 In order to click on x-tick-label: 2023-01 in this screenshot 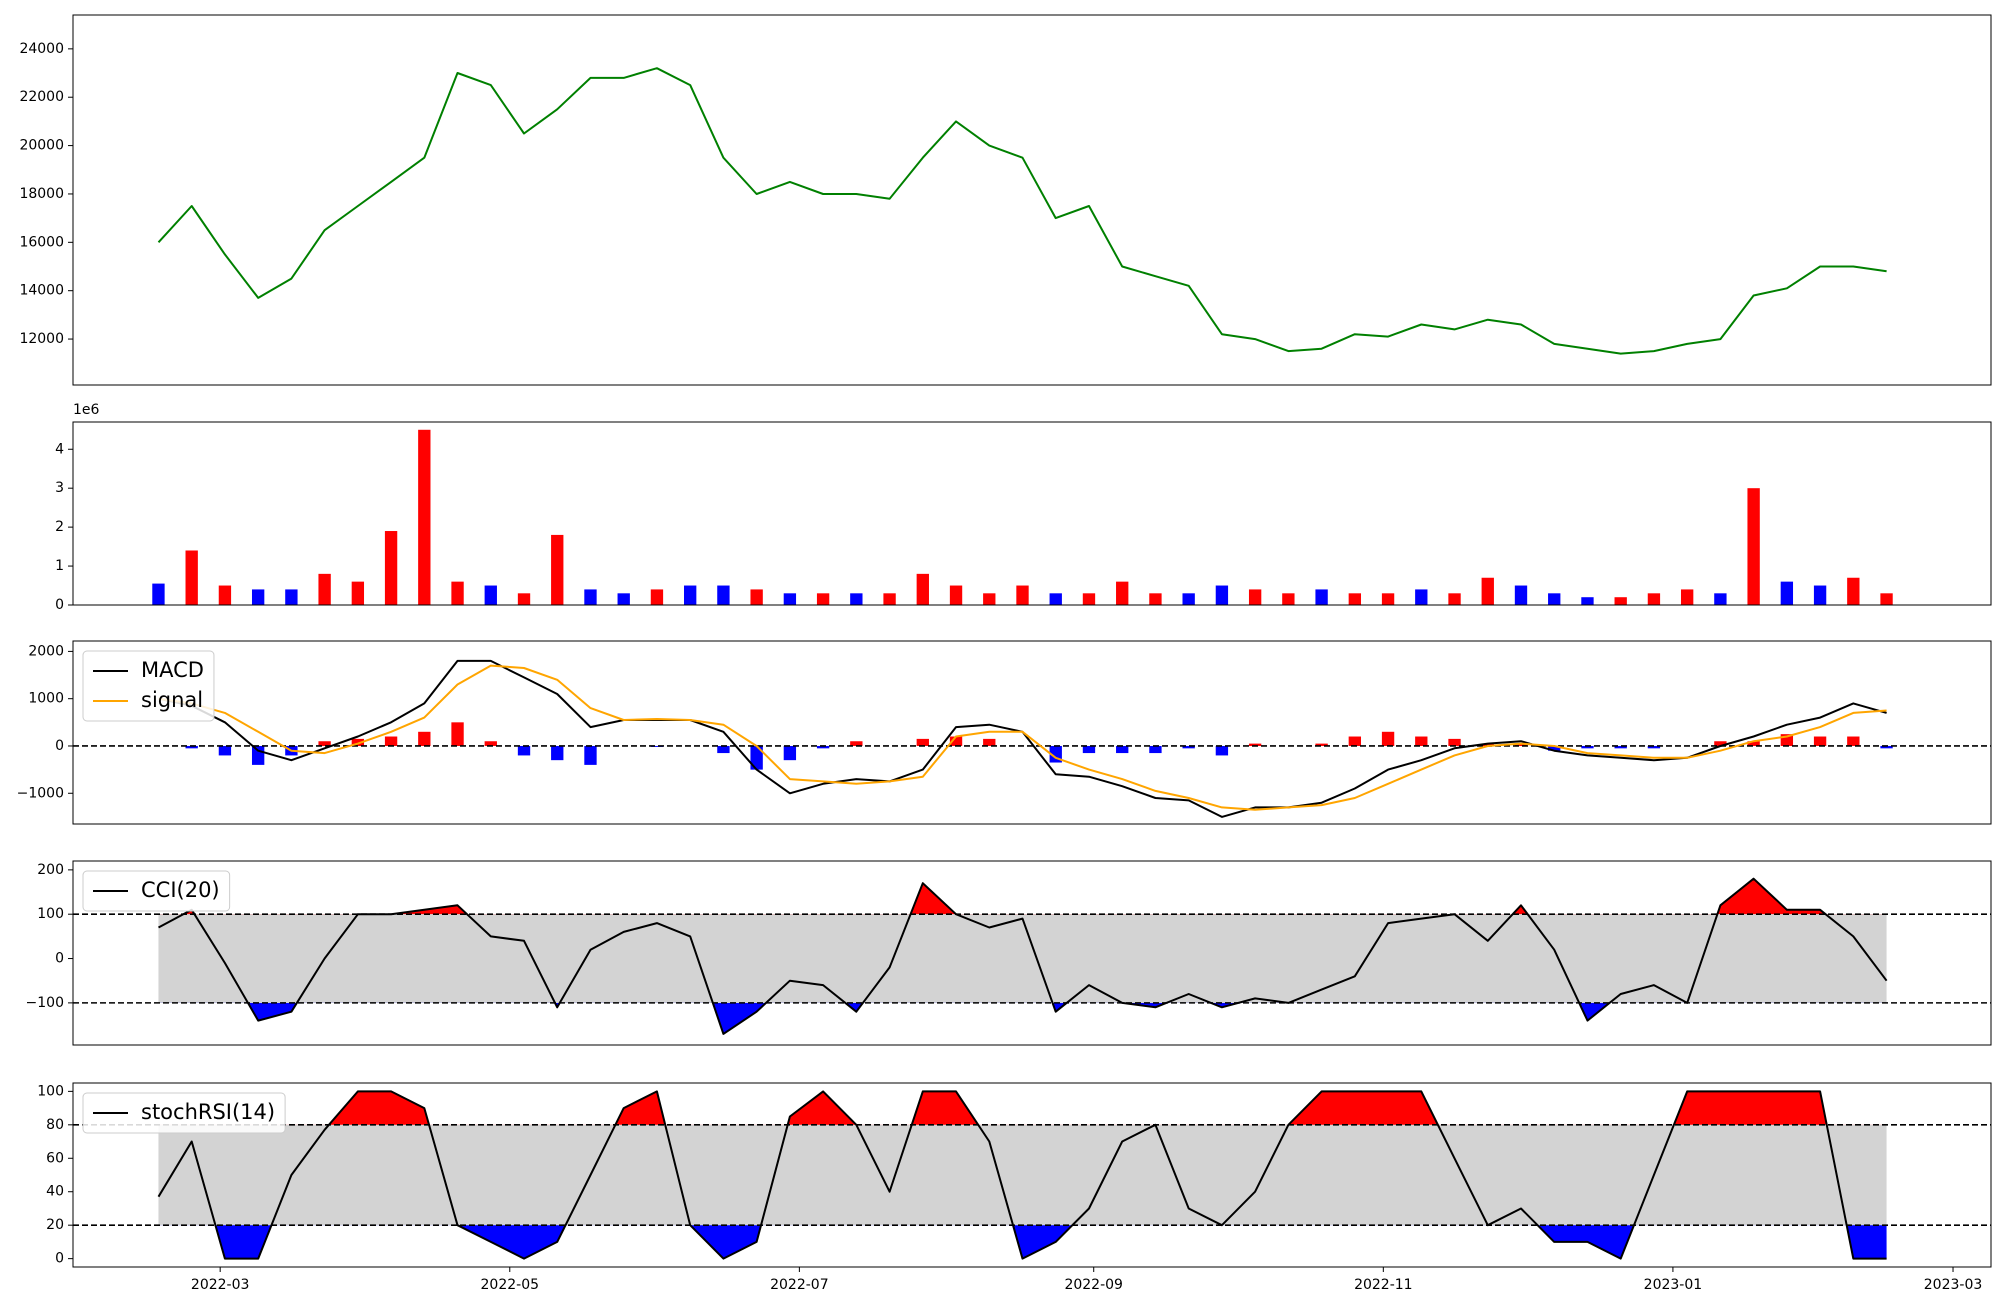, I will do `click(1673, 1285)`.